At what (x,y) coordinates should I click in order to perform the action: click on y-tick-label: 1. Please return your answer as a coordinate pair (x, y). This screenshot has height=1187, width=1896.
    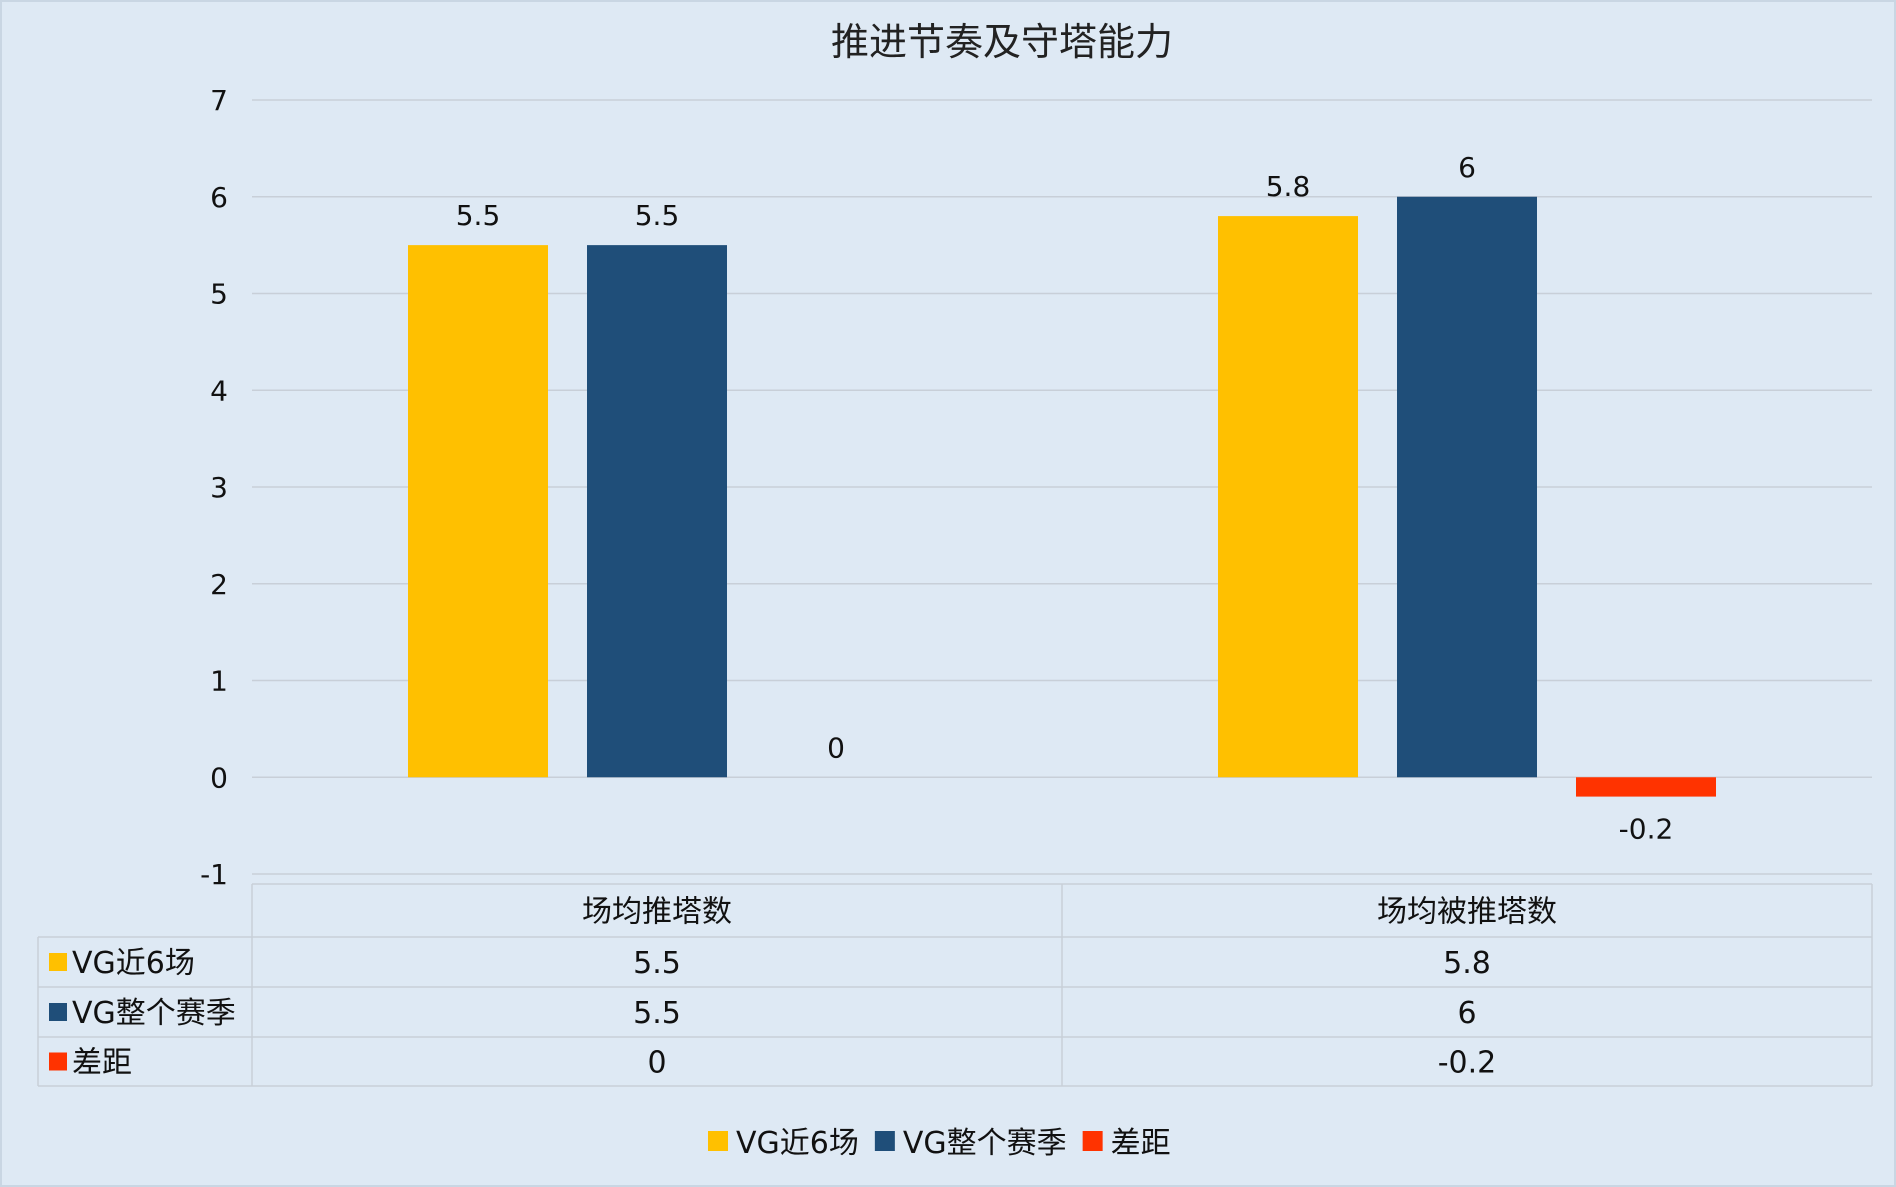
    Looking at the image, I should click on (219, 681).